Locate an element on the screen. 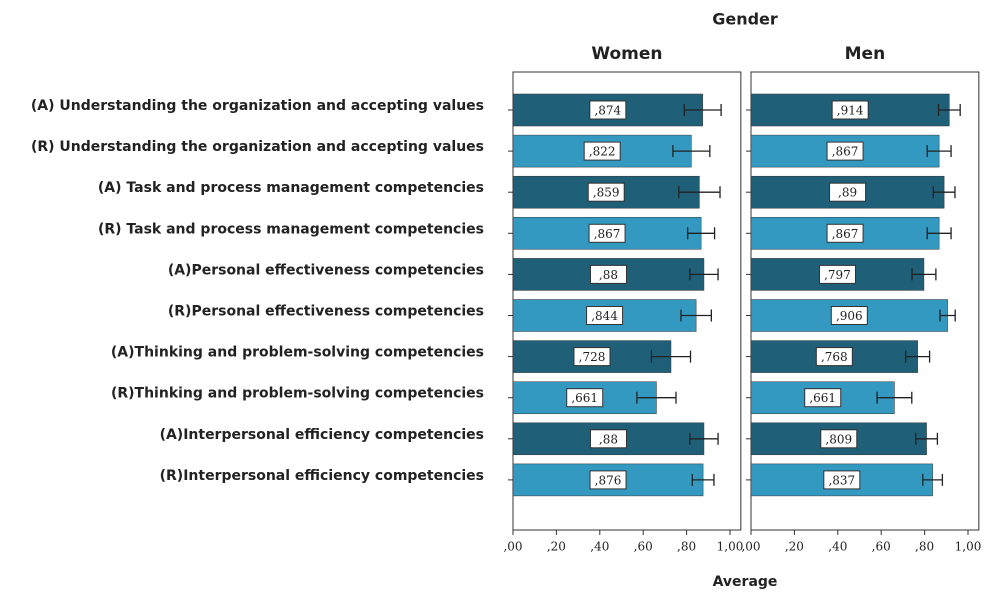  value-label: ,906 is located at coordinates (849, 316).